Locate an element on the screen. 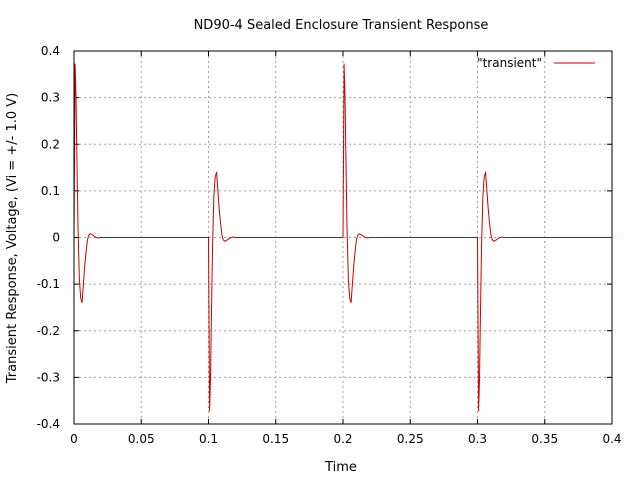  y-tick-label: 0.4 is located at coordinates (50, 51).